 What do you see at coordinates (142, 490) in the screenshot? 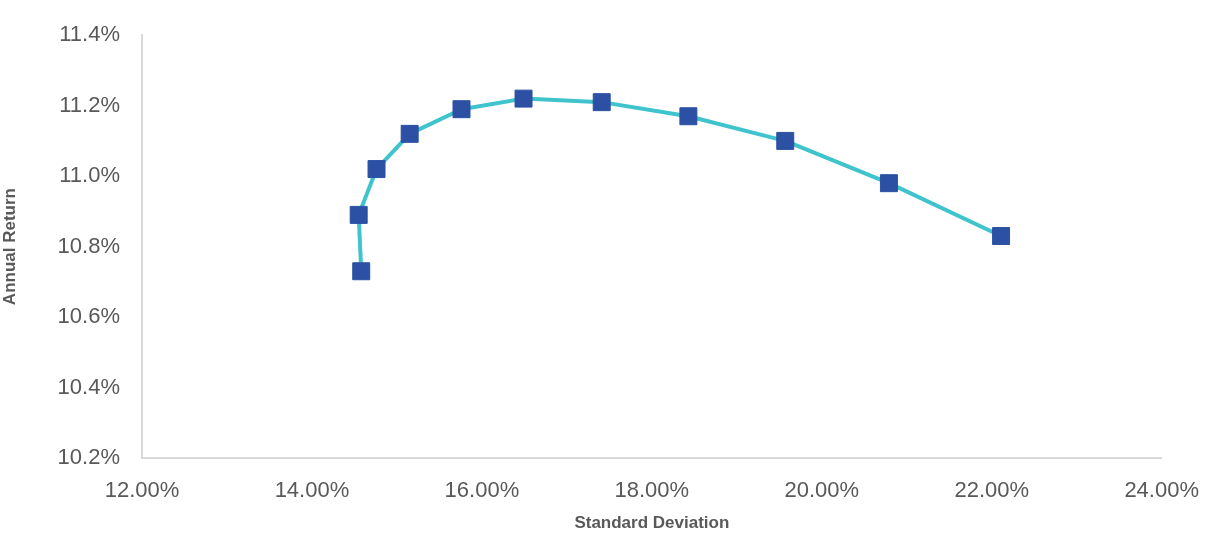
I see `x-tick-label: 12.00%` at bounding box center [142, 490].